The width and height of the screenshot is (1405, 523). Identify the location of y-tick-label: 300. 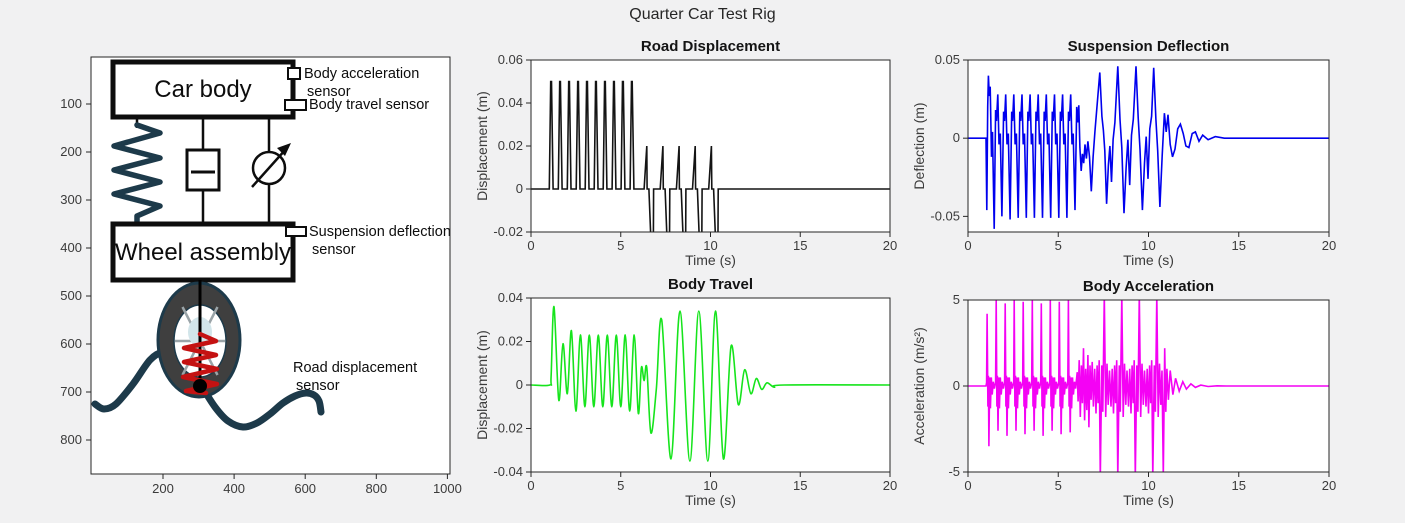
(71, 199).